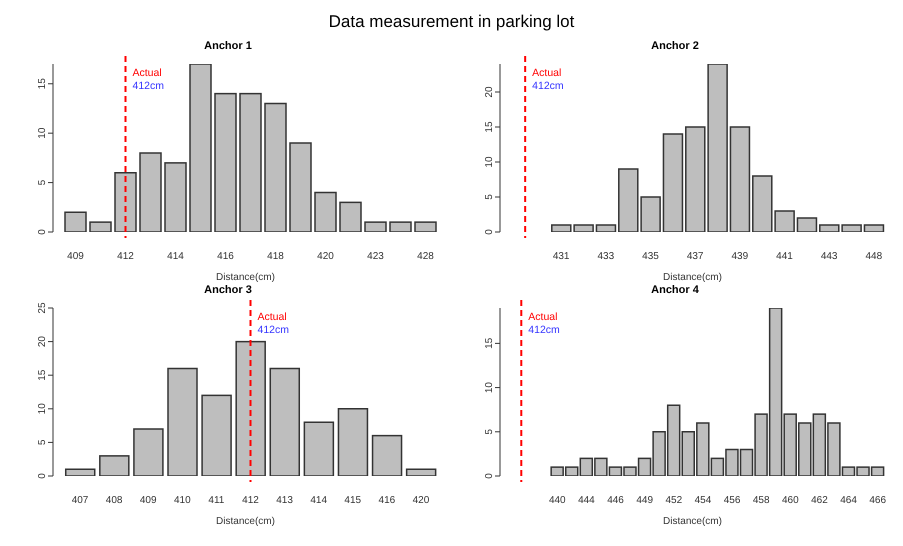 This screenshot has width=903, height=546. I want to click on x-tick-label: 458, so click(761, 500).